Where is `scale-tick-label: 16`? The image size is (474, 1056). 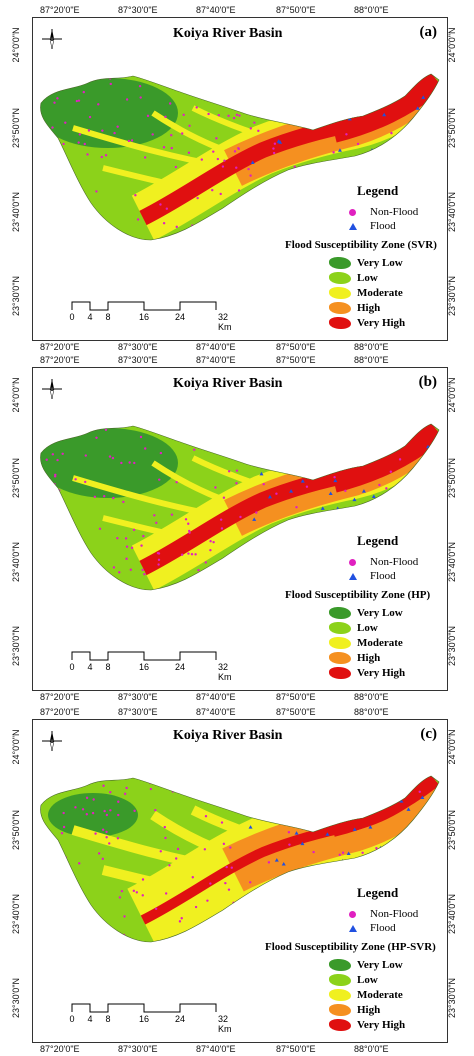
scale-tick-label: 16 is located at coordinates (144, 667).